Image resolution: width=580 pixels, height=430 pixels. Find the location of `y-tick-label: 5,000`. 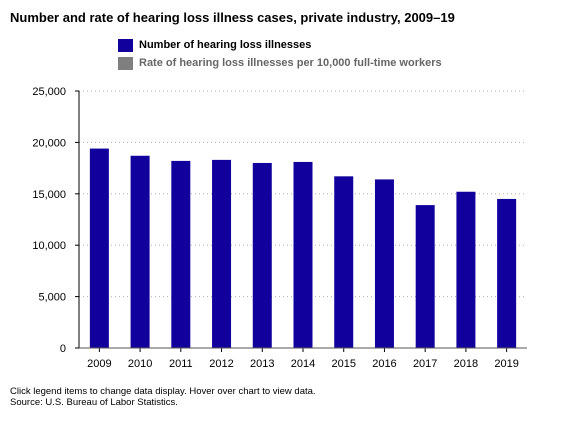

y-tick-label: 5,000 is located at coordinates (52, 298).